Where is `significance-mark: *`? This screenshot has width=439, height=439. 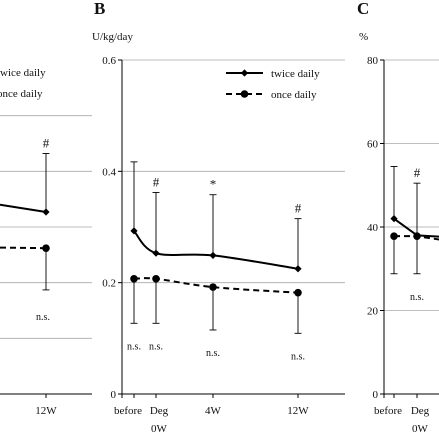
significance-mark: * is located at coordinates (213, 184).